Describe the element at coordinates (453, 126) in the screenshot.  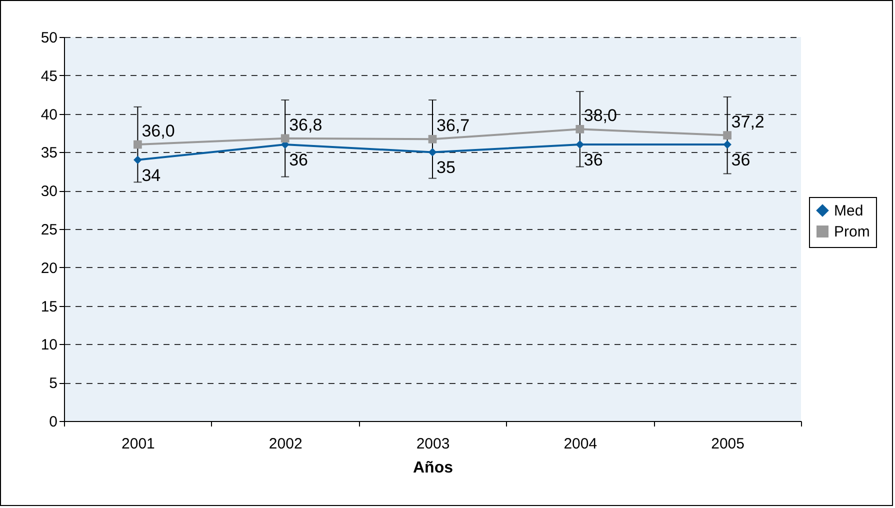
I see `data-label: 36,7` at that location.